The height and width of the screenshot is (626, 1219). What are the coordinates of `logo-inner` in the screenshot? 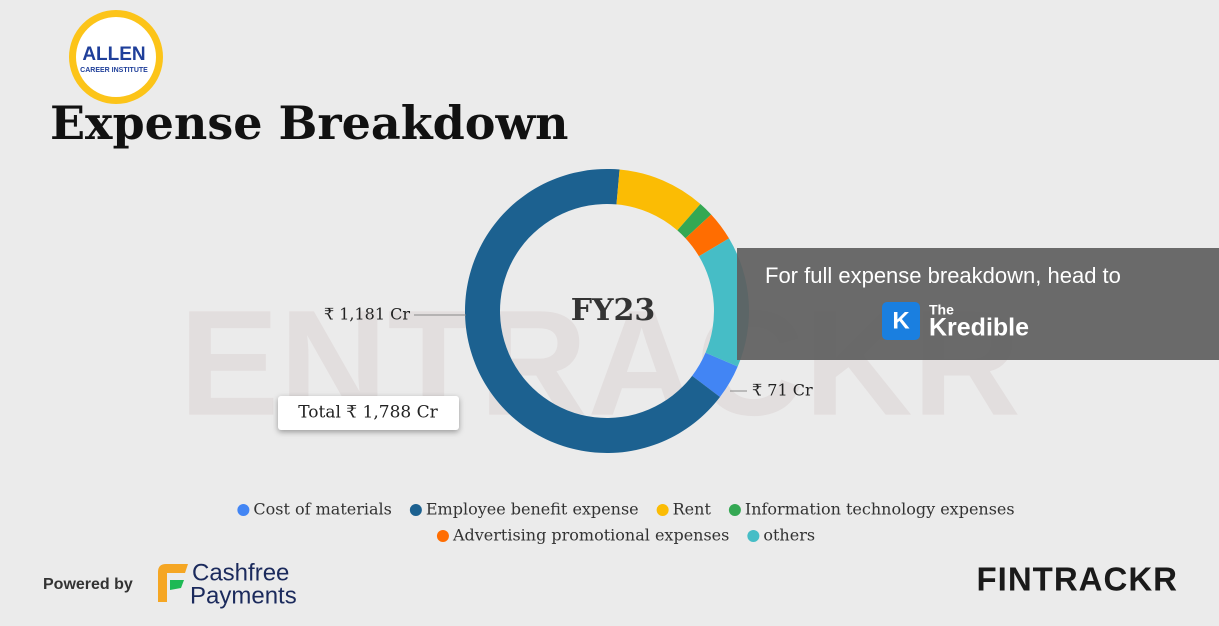 It's located at (116, 57).